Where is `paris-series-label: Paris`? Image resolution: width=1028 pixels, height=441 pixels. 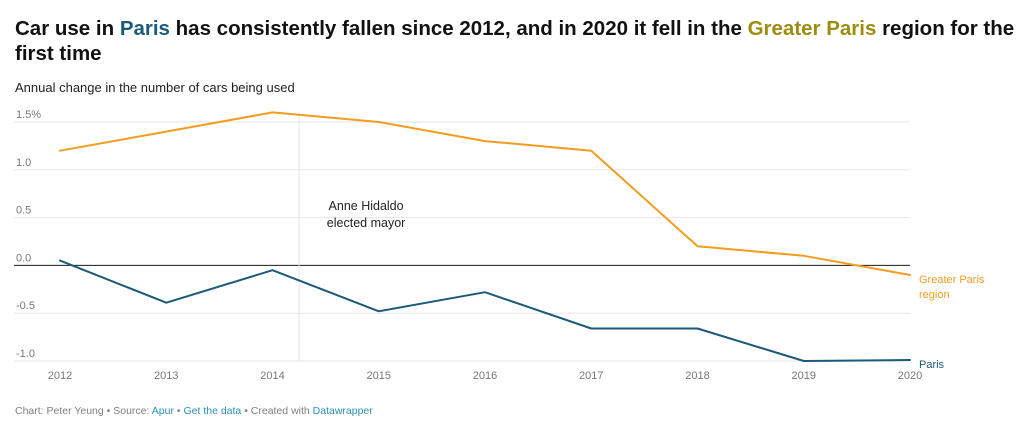
paris-series-label: Paris is located at coordinates (932, 365).